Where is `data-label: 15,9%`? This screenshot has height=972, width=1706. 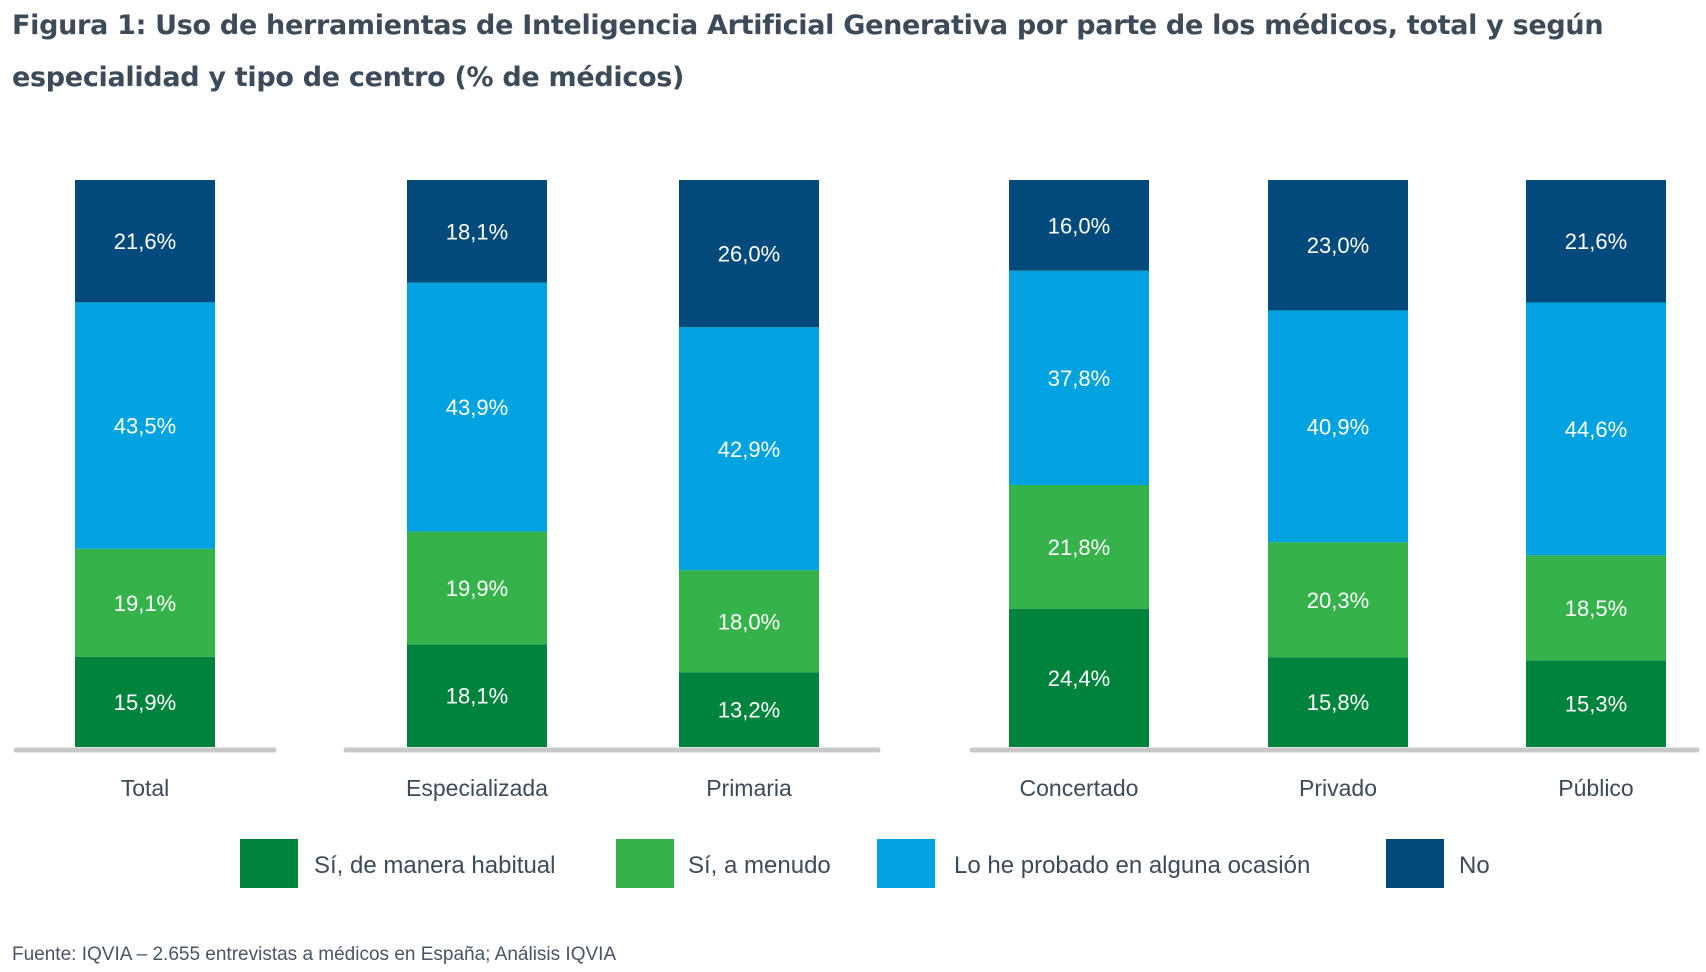
data-label: 15,9% is located at coordinates (145, 702).